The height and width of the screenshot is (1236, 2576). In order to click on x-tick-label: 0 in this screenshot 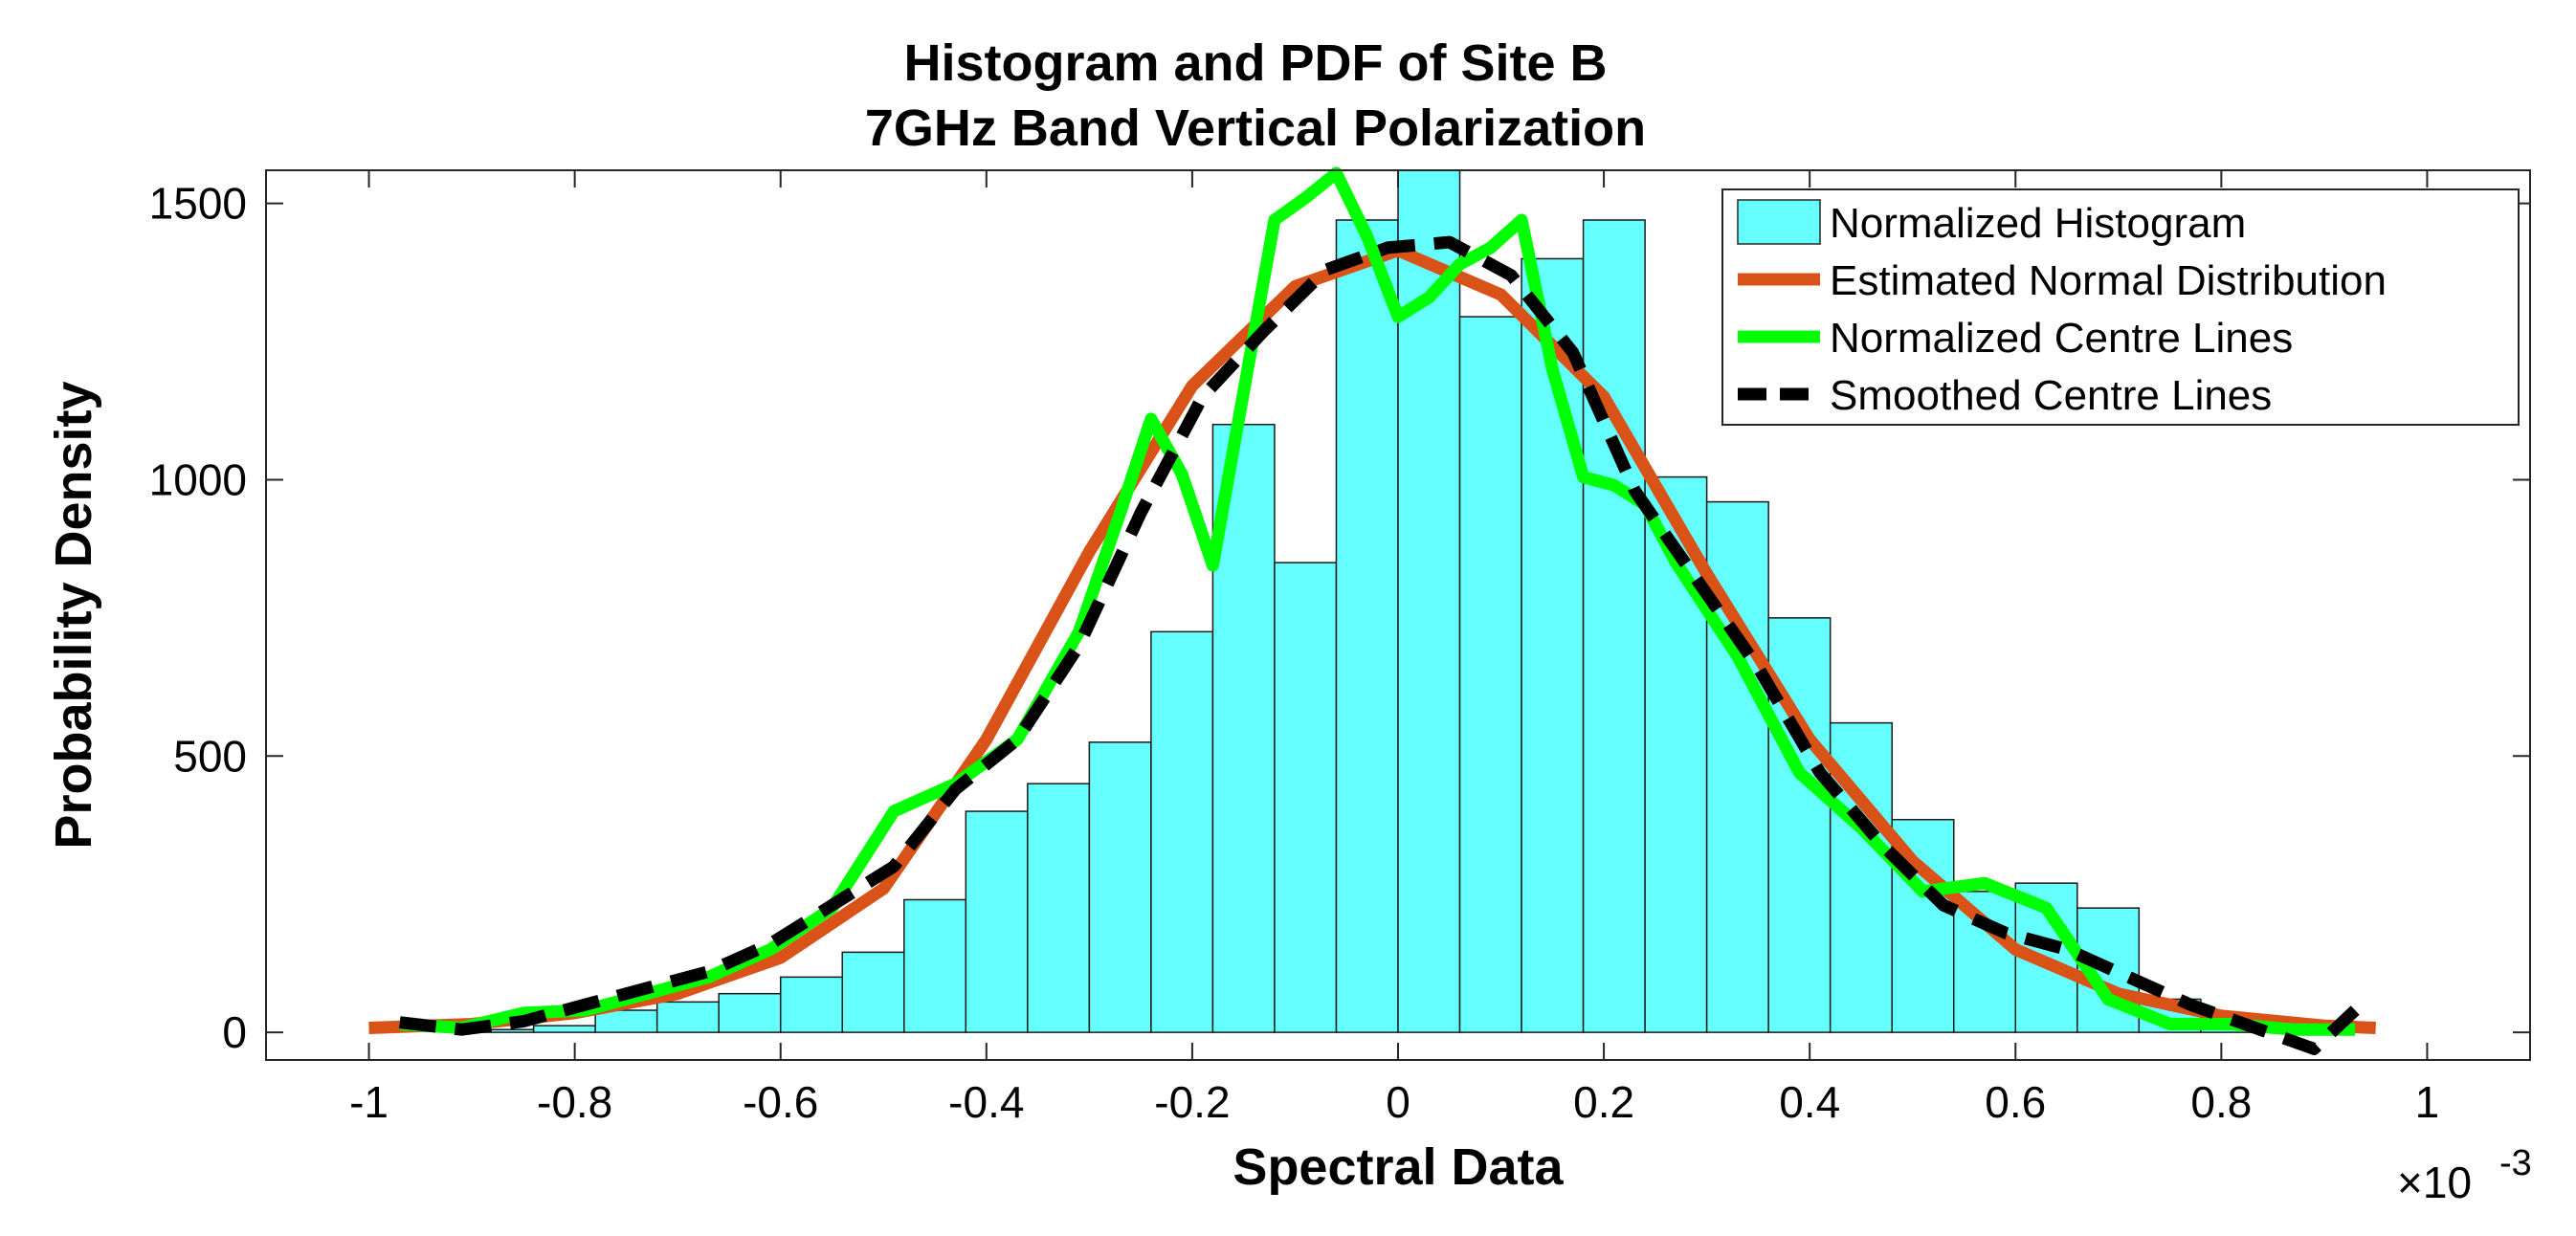, I will do `click(1398, 1102)`.